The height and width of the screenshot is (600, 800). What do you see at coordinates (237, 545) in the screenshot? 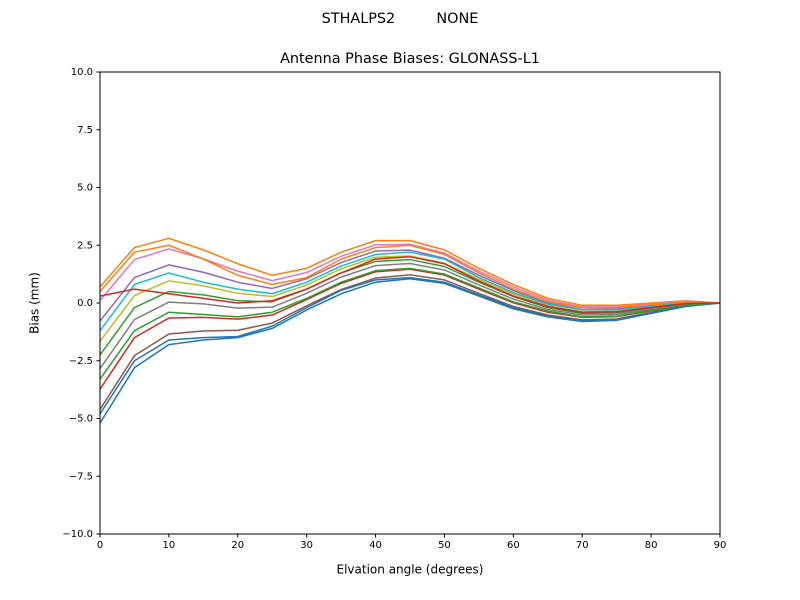
I see `x-tick-label: 20` at bounding box center [237, 545].